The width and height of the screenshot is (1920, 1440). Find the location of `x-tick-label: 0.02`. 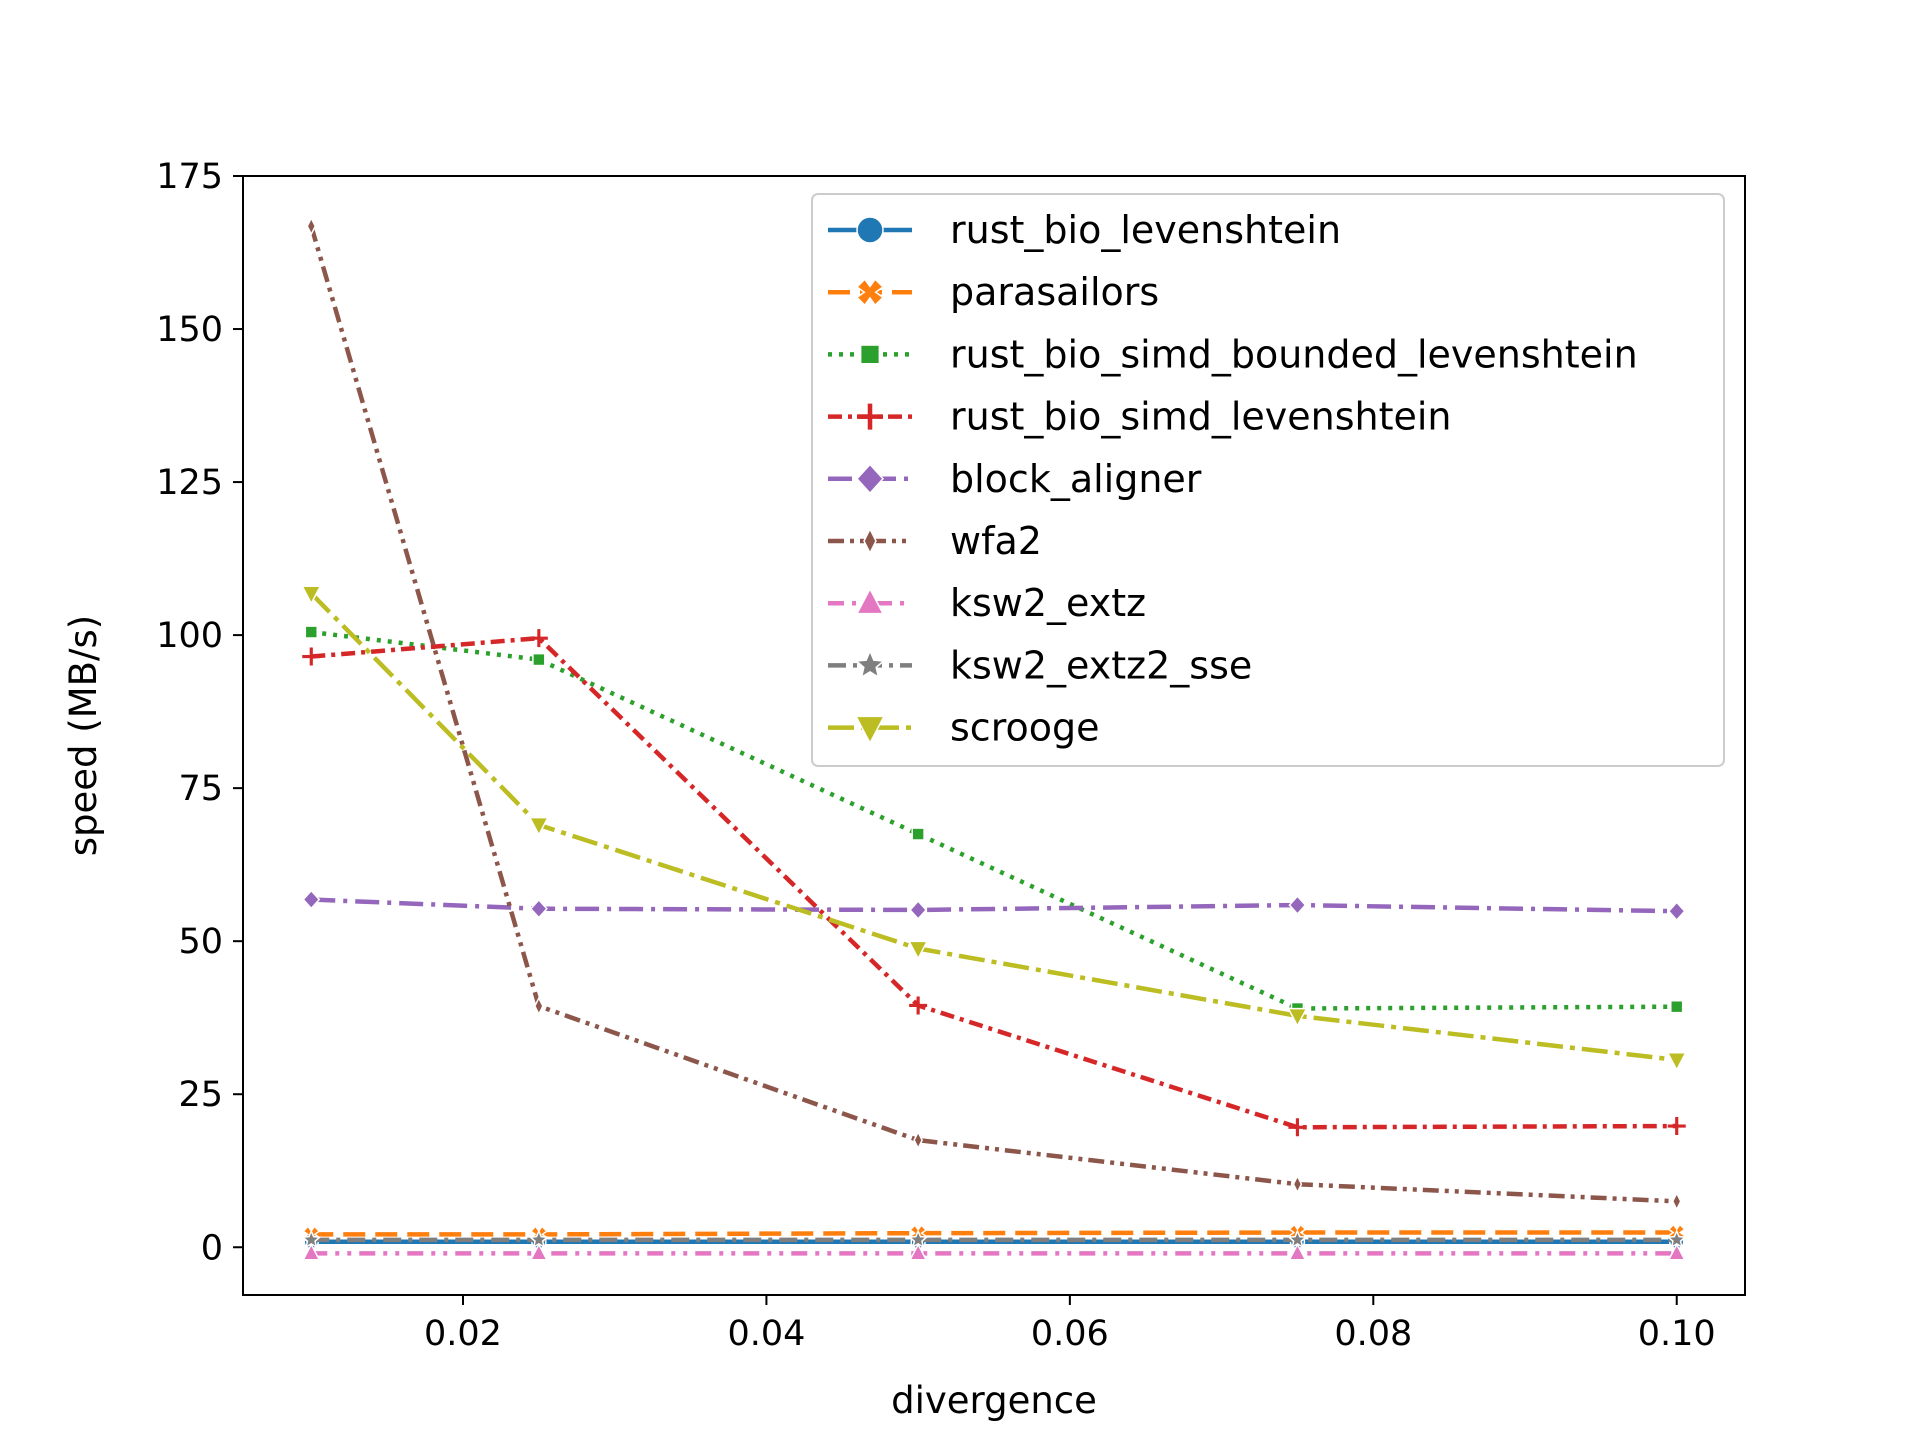

x-tick-label: 0.02 is located at coordinates (463, 1334).